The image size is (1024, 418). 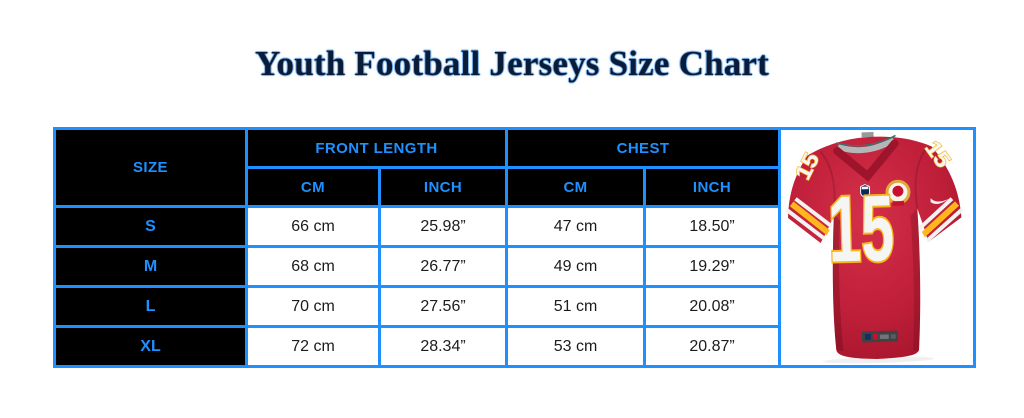 I want to click on size-label: L, so click(x=150, y=306).